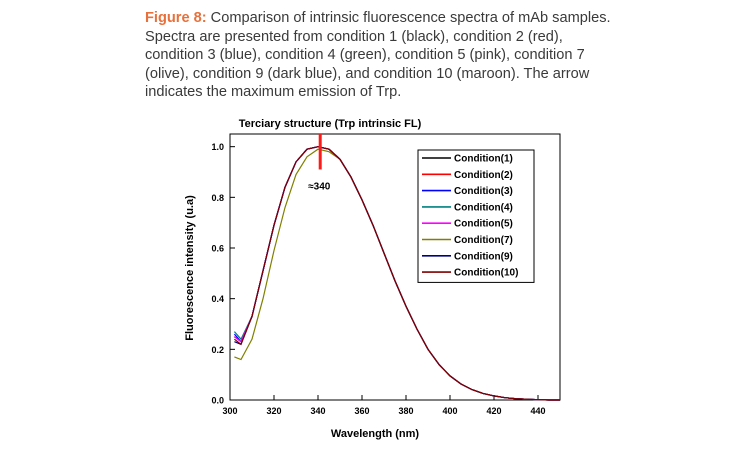 This screenshot has width=750, height=450. What do you see at coordinates (319, 187) in the screenshot?
I see `max-emission-annotation: ≈340` at bounding box center [319, 187].